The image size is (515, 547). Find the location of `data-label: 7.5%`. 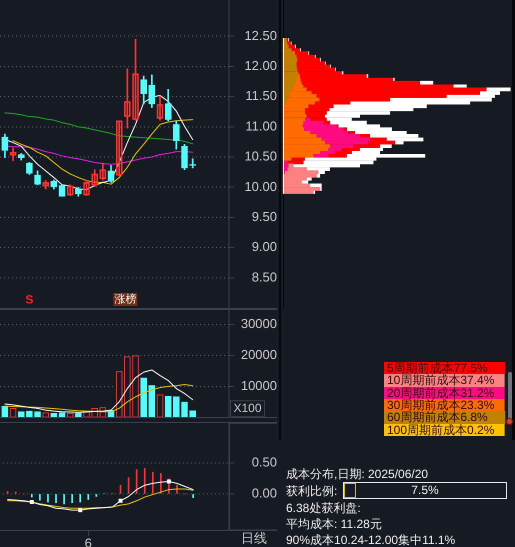

data-label: 7.5% is located at coordinates (425, 490).